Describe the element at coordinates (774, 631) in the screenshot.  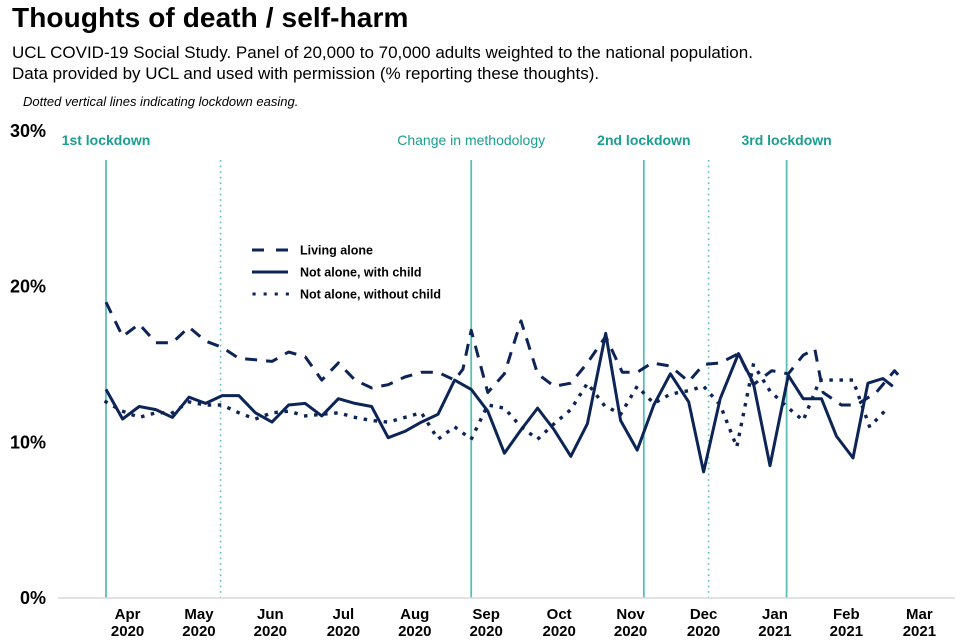
I see `x-tick-year: 2021` at that location.